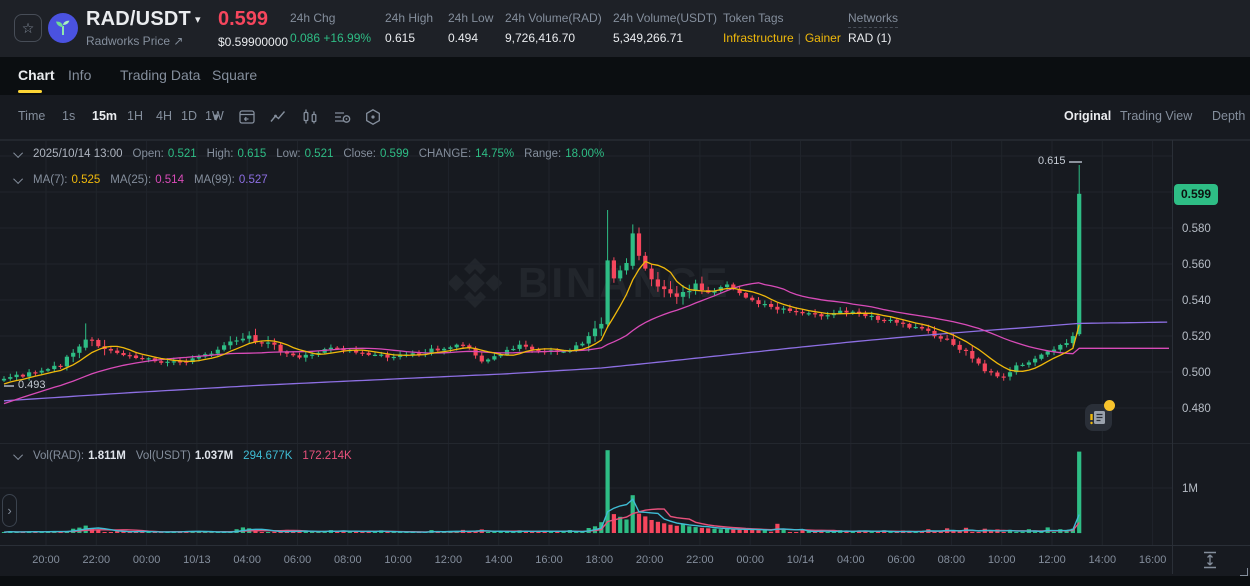 Image resolution: width=1250 pixels, height=586 pixels. Describe the element at coordinates (1052, 161) in the screenshot. I see `session-high-label: 0.615` at that location.